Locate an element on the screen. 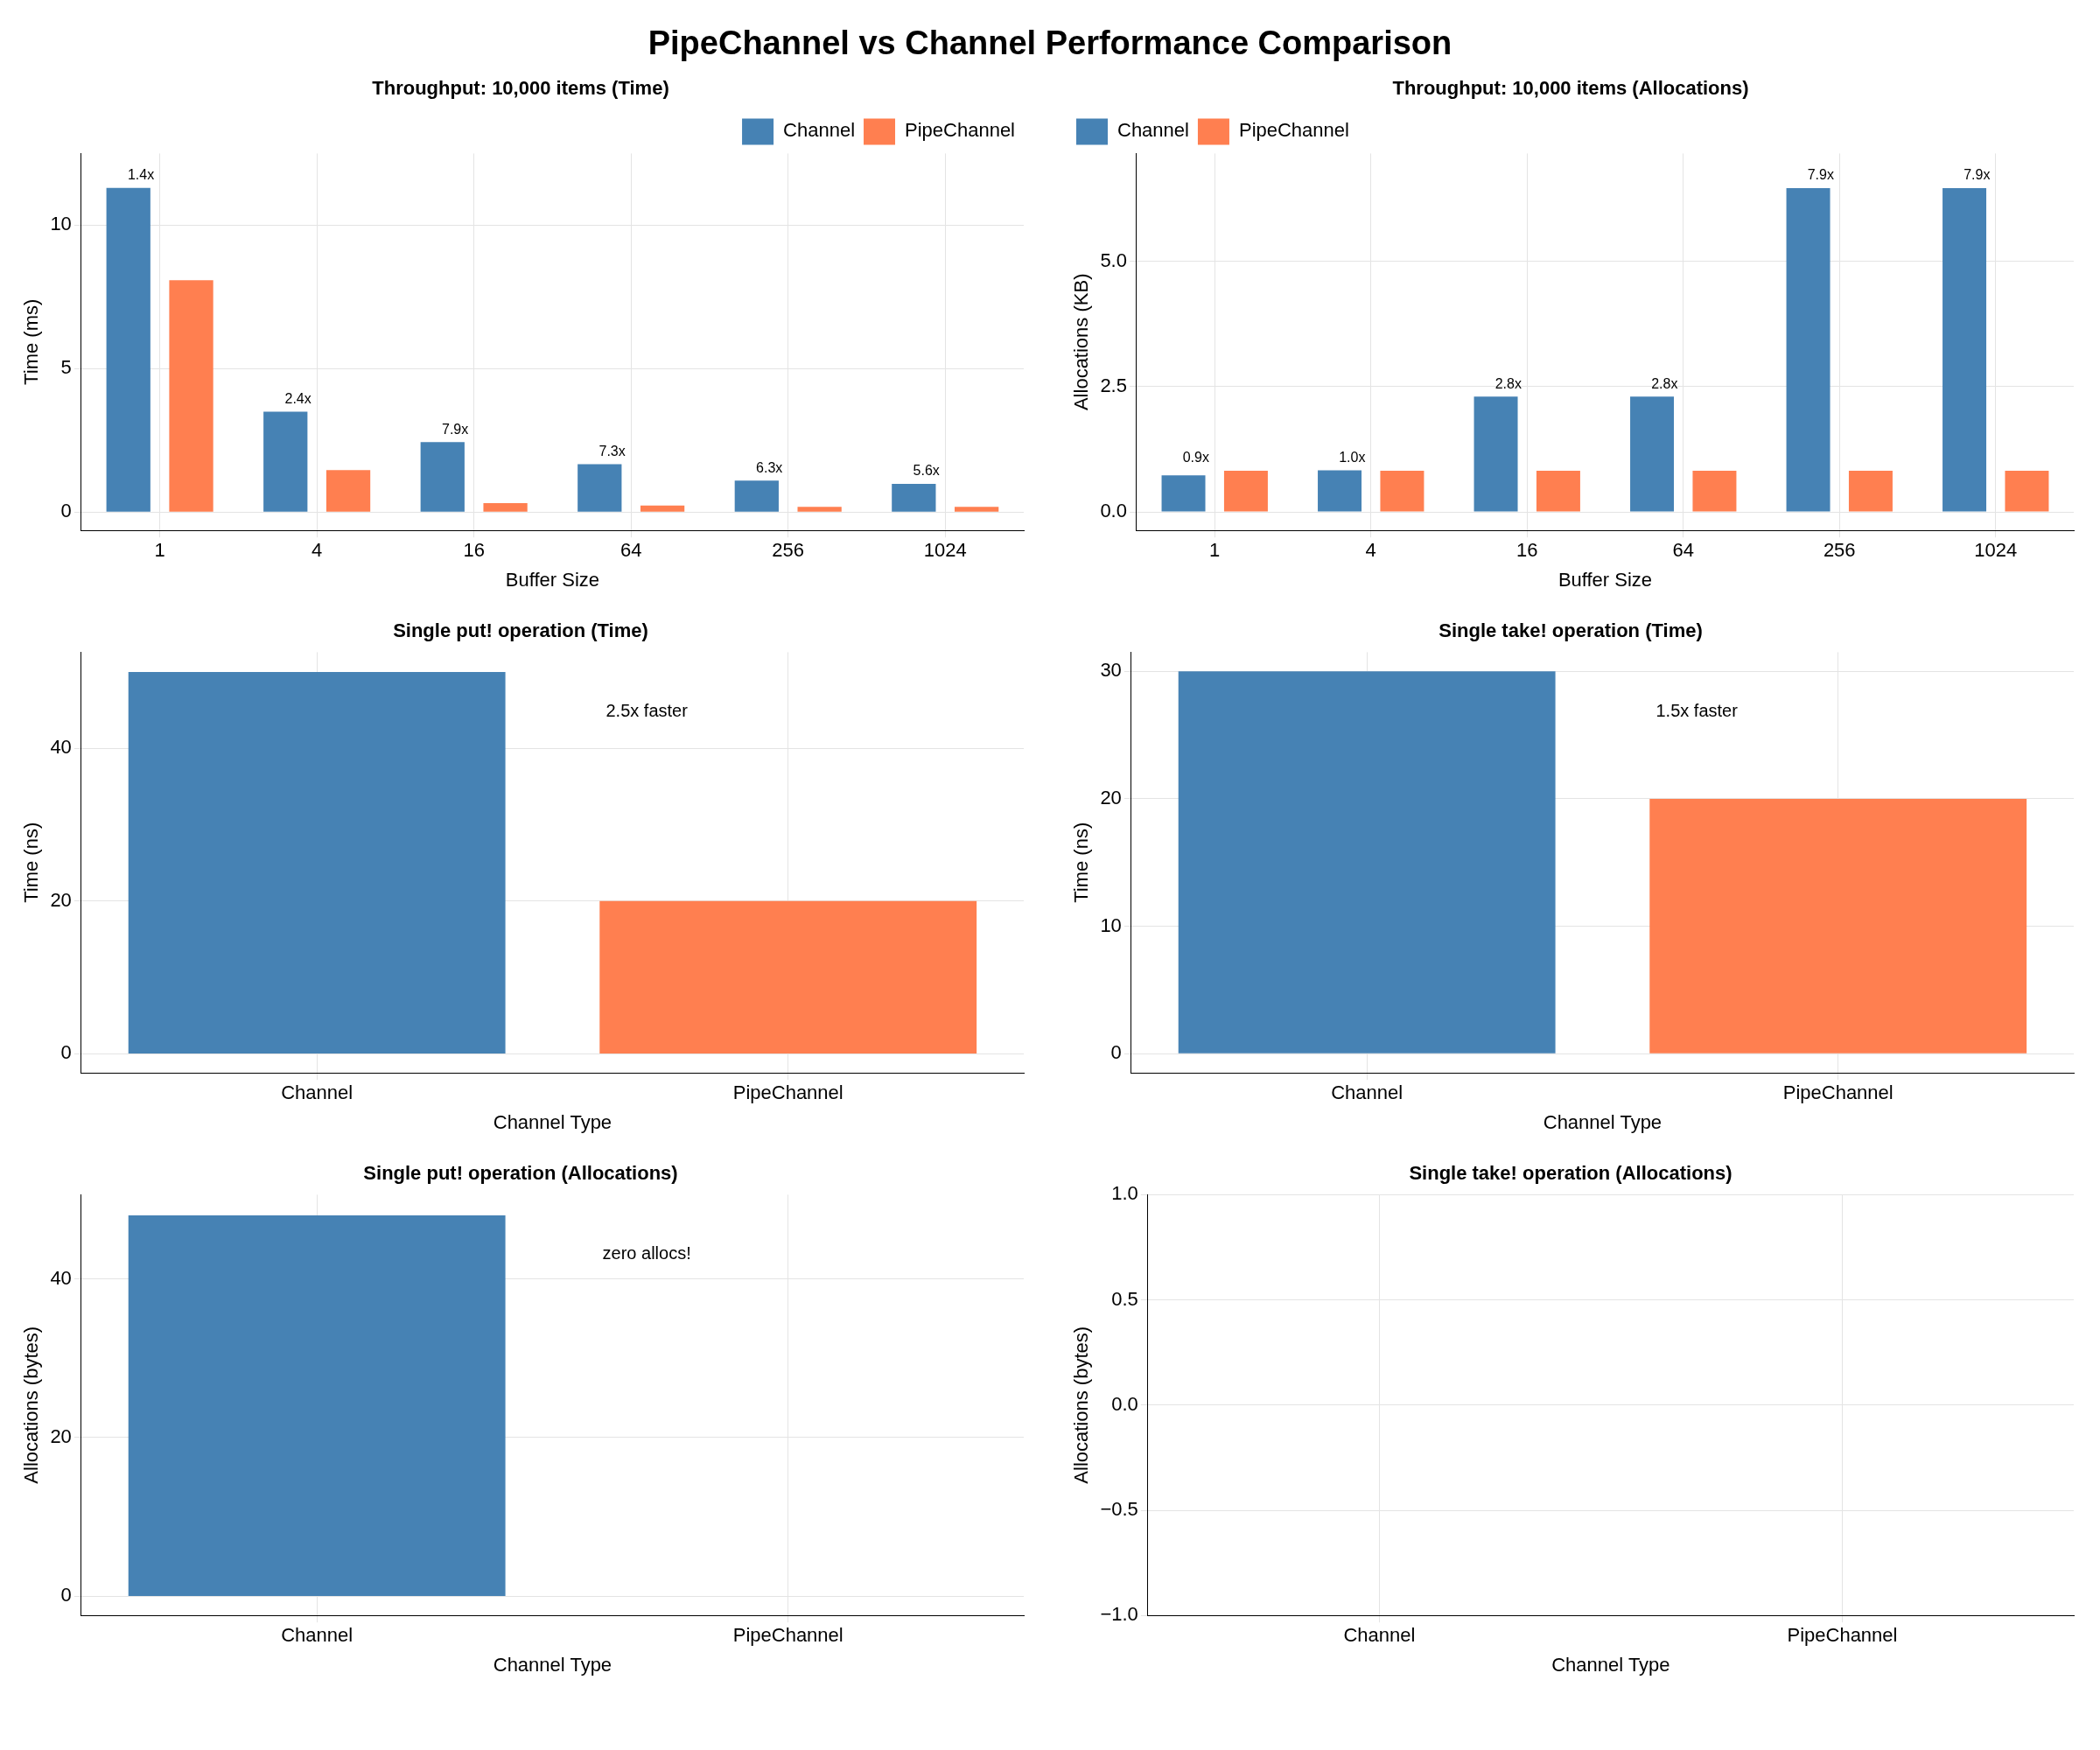  y-tick-label: 1.0 is located at coordinates (1124, 1193).